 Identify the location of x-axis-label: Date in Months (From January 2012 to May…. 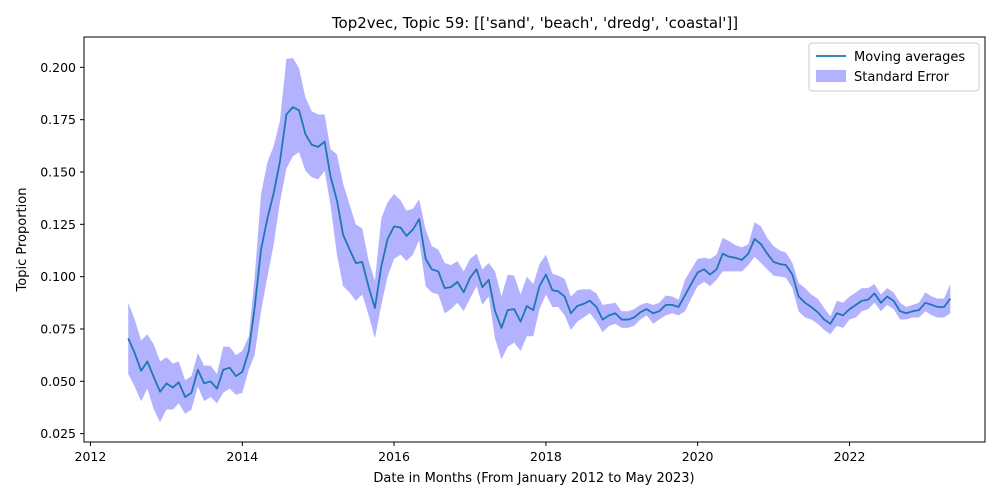
(533, 478).